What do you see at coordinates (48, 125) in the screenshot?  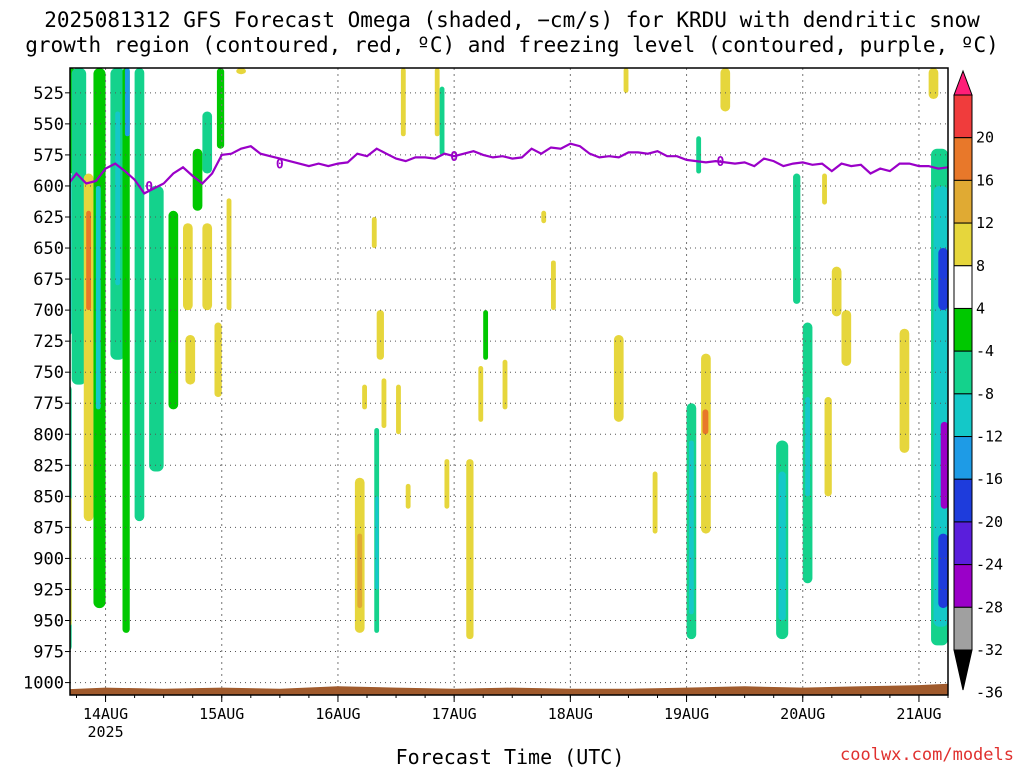 I see `y-tick-label: 550` at bounding box center [48, 125].